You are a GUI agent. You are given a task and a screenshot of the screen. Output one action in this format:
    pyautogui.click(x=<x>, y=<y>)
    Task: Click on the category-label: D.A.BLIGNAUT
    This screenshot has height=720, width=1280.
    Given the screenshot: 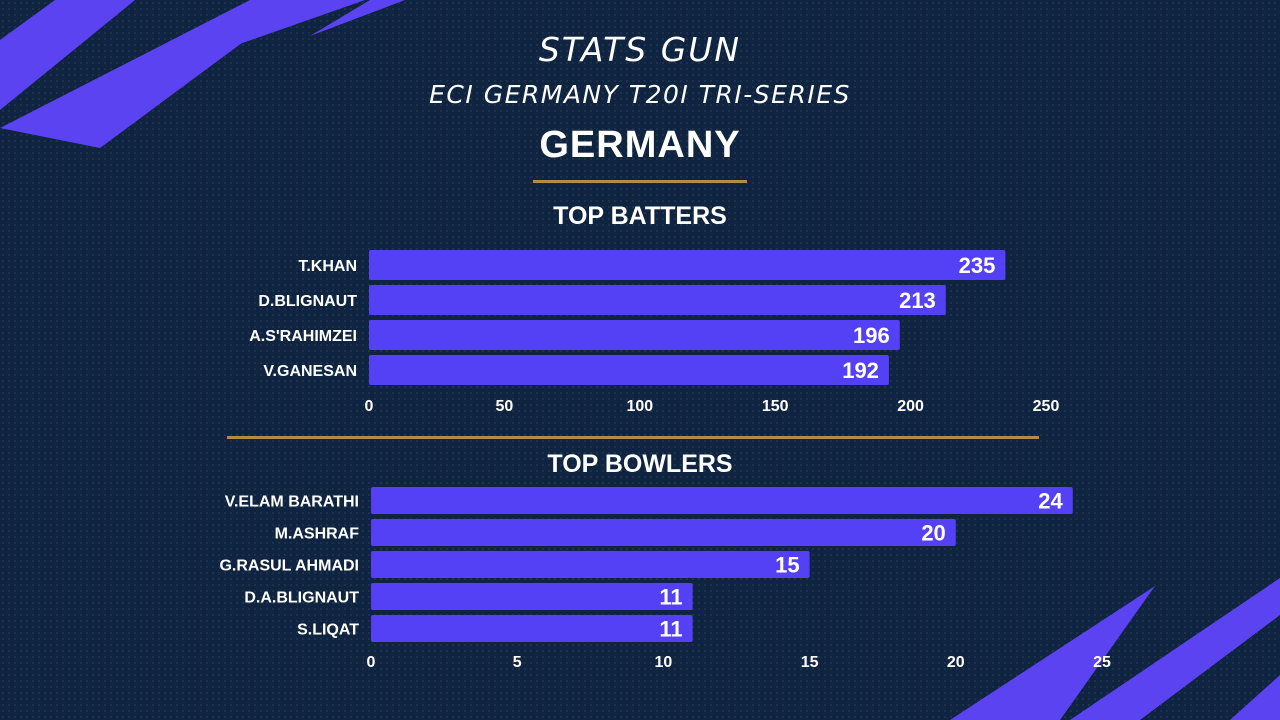 What is the action you would take?
    pyautogui.click(x=301, y=598)
    